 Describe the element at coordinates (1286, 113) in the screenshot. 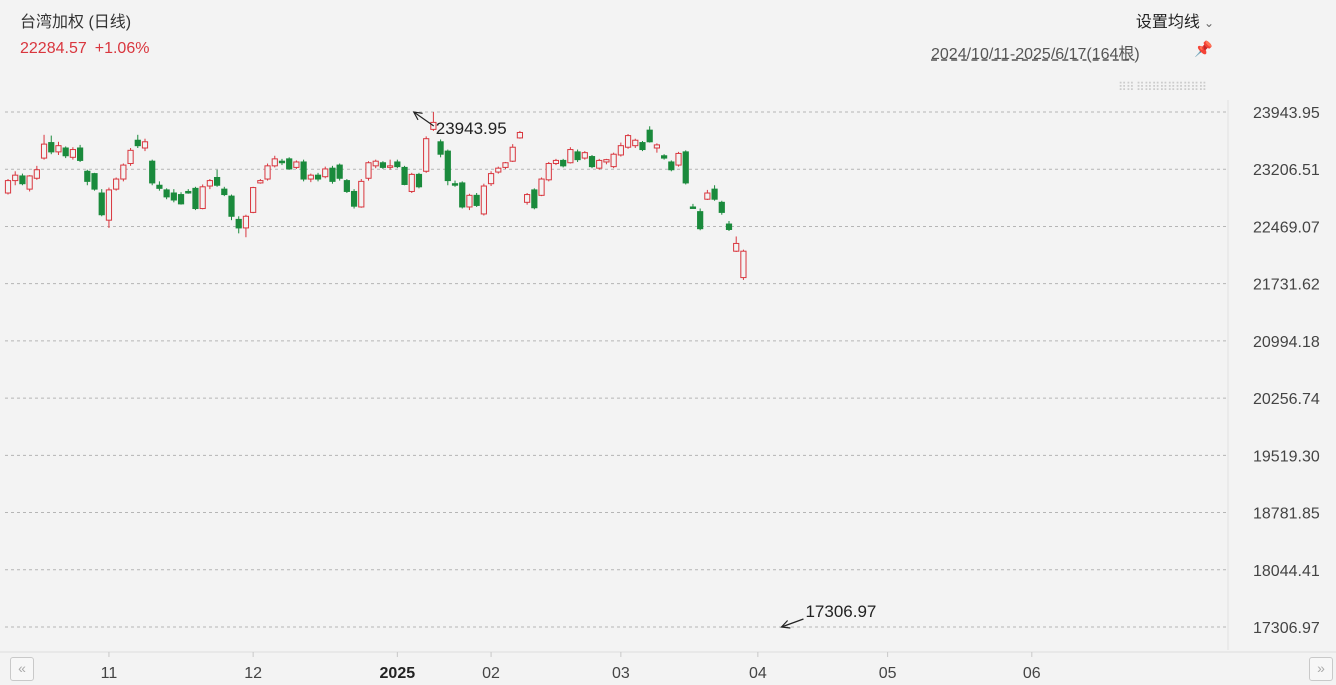

I see `y-tick-label: 23943.95` at that location.